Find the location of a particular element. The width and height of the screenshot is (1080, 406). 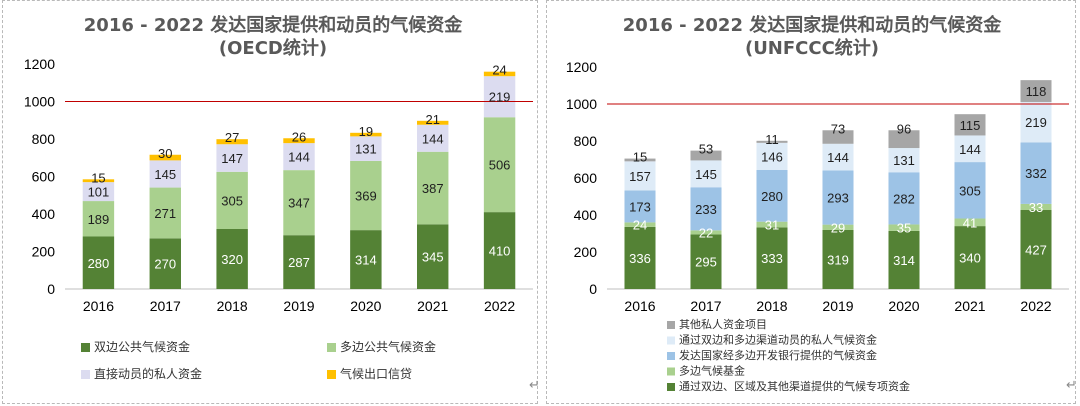

unfccc-label-2019-s3: 144 is located at coordinates (838, 157).